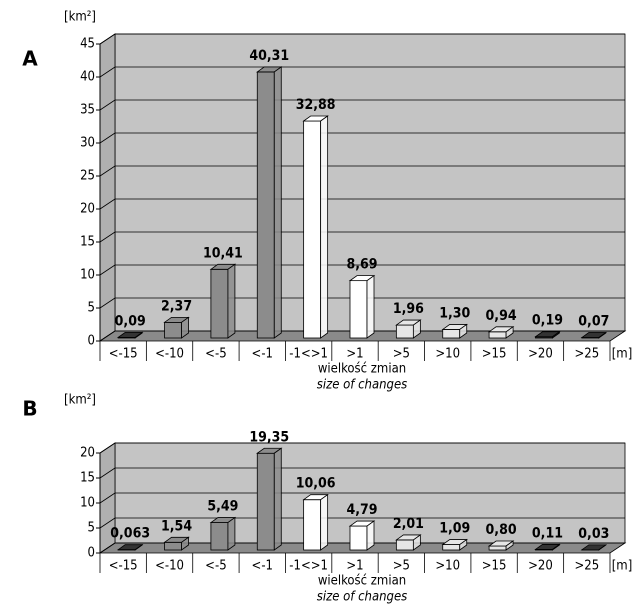 The height and width of the screenshot is (614, 639). I want to click on value-label: 0,09, so click(130, 321).